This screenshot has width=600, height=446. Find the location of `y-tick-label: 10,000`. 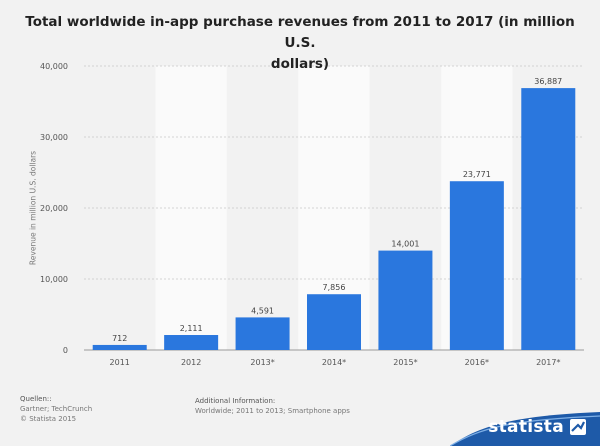

y-tick-label: 10,000 is located at coordinates (54, 279).